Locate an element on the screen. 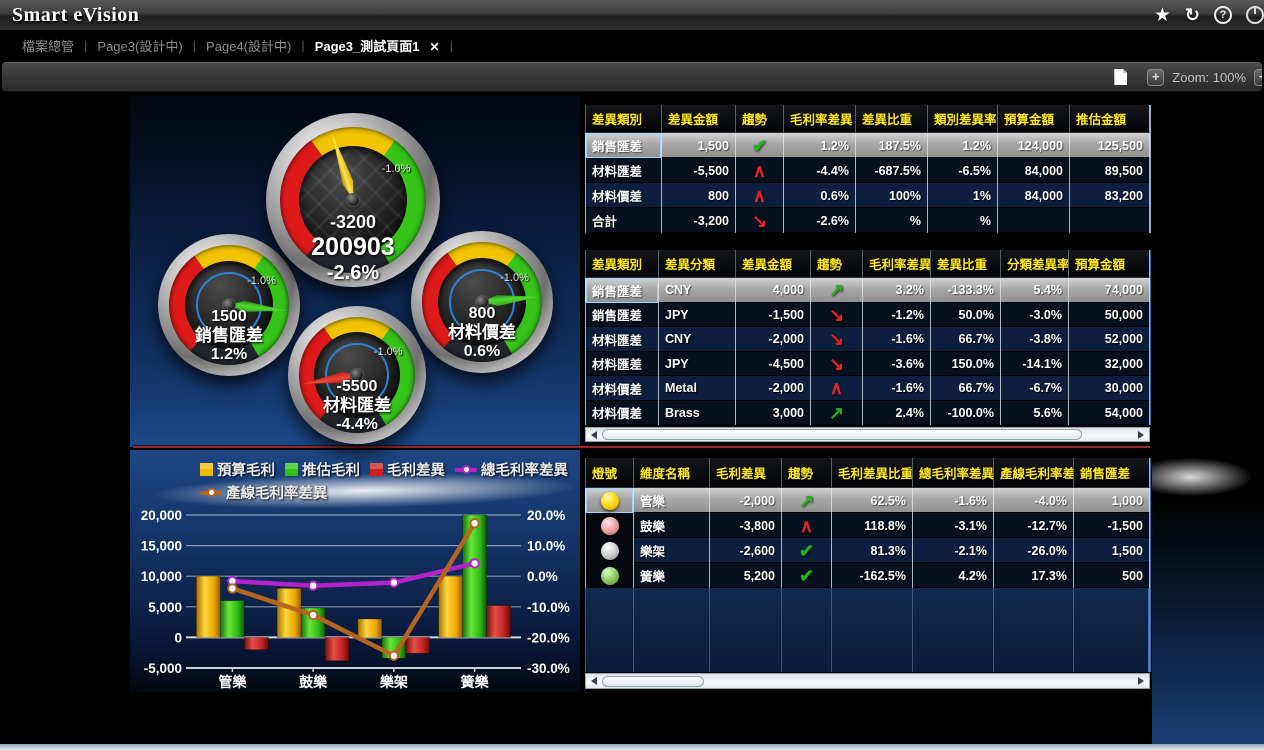 This screenshot has width=1264, height=750. table-row: 鼓樂 -3,800 ∧ 118.8% -3.1% -12.7% -1,500 is located at coordinates (867, 525).